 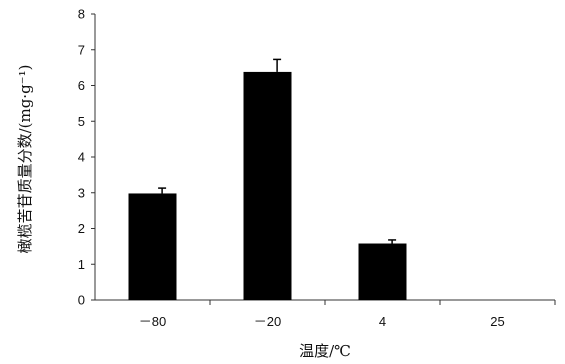 What do you see at coordinates (81, 228) in the screenshot?
I see `y-tick-label: 2` at bounding box center [81, 228].